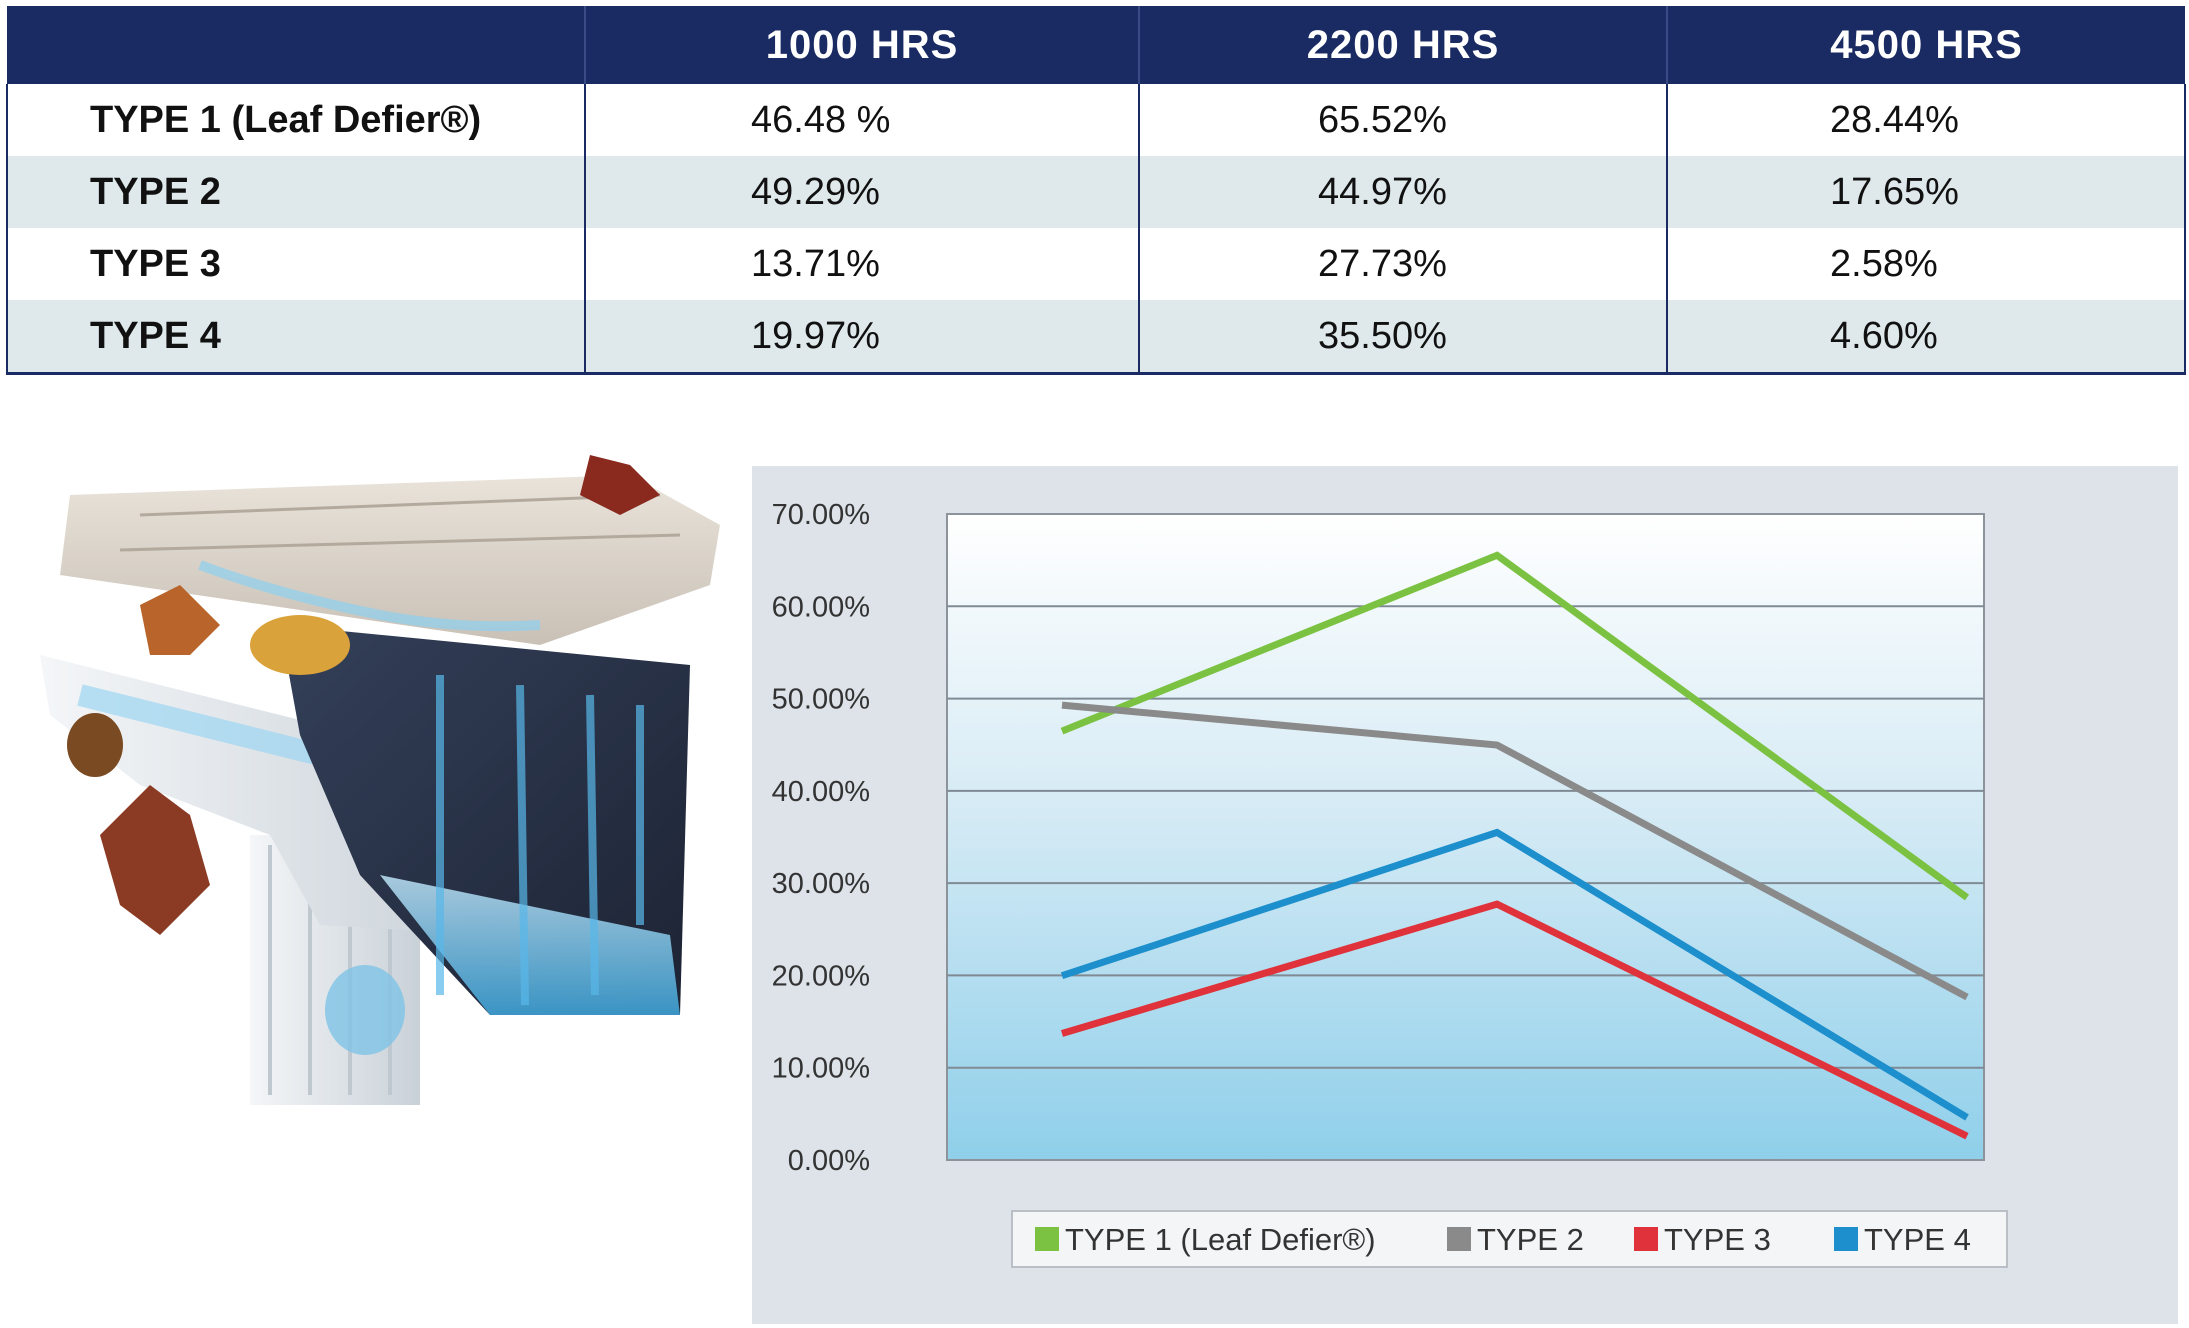  What do you see at coordinates (1402, 45) in the screenshot?
I see `table-header-2200: 2200 HRS` at bounding box center [1402, 45].